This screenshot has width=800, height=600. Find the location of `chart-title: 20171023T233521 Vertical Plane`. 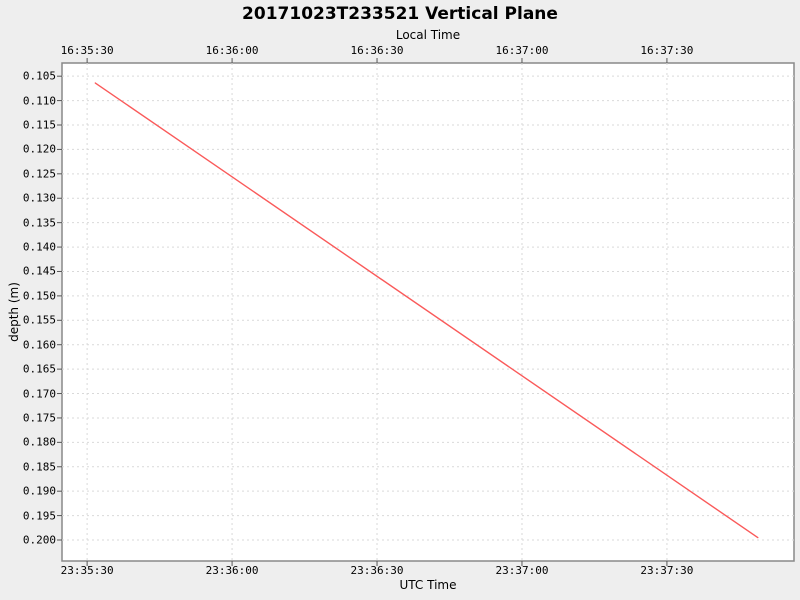

chart-title: 20171023T233521 Vertical Plane is located at coordinates (400, 14).